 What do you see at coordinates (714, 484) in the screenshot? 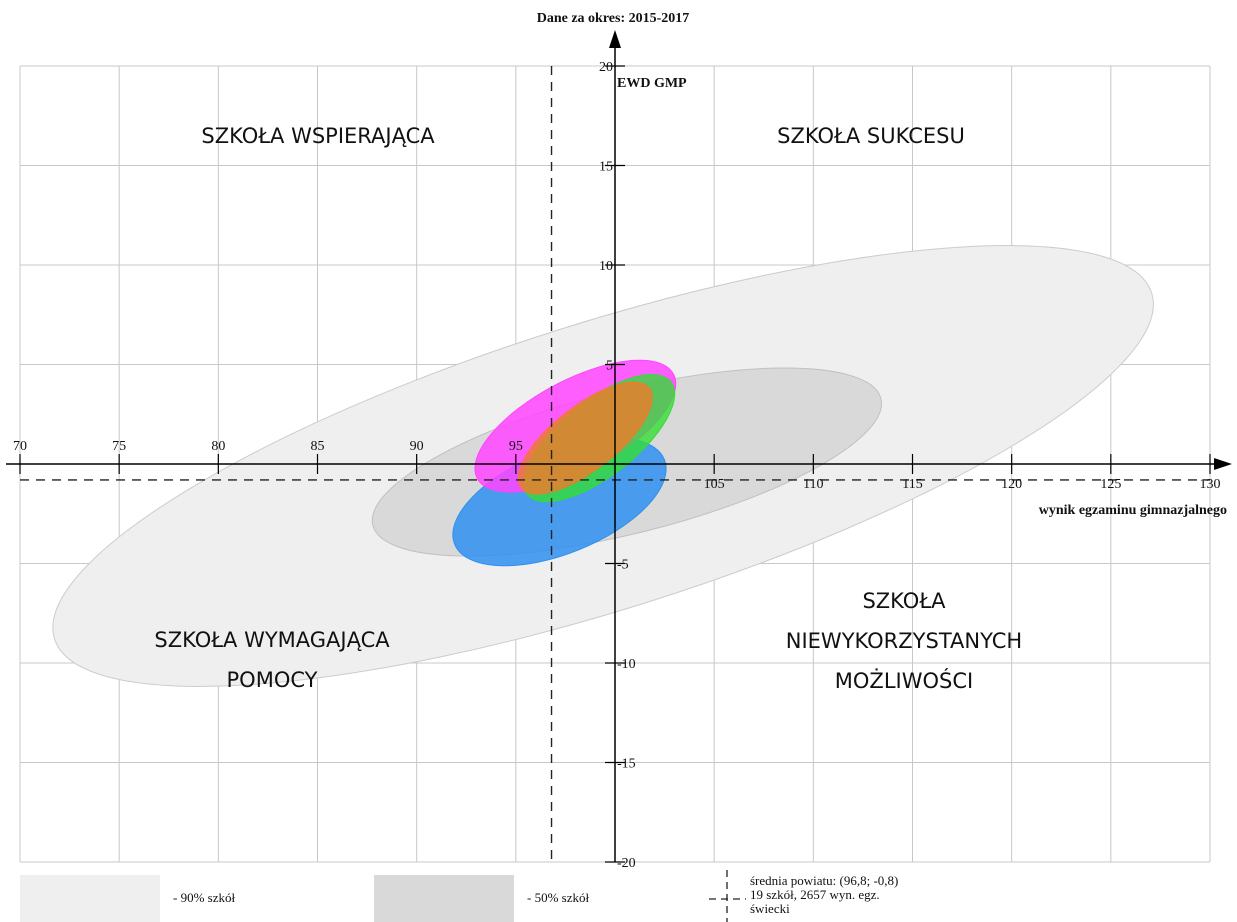
I see `x-tick-label: 105` at bounding box center [714, 484].